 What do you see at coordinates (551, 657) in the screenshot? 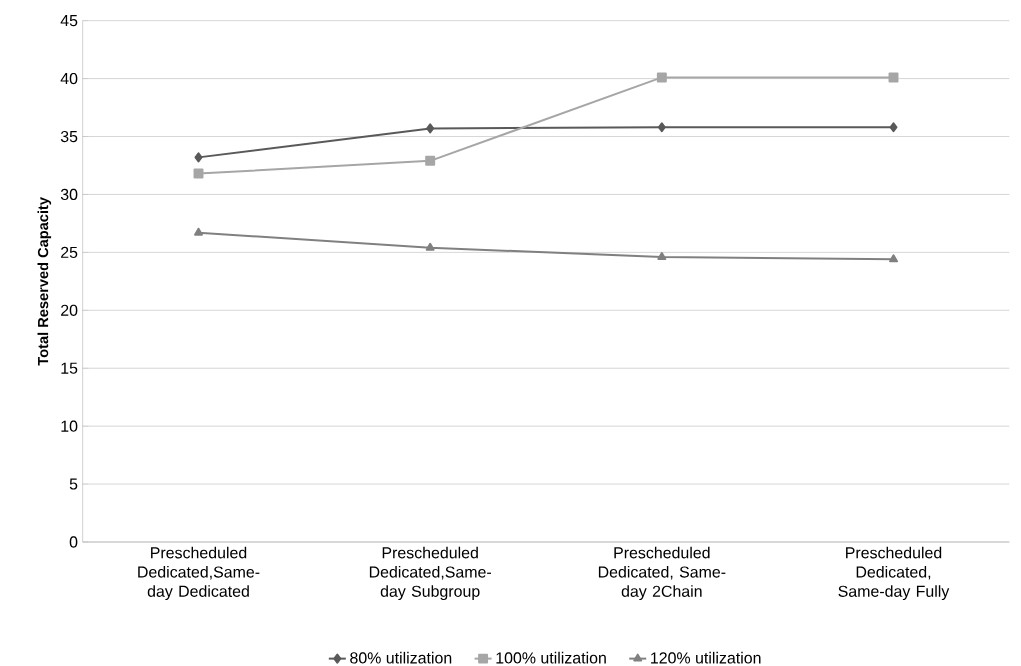
I see `legend-label: 100% utilization` at bounding box center [551, 657].